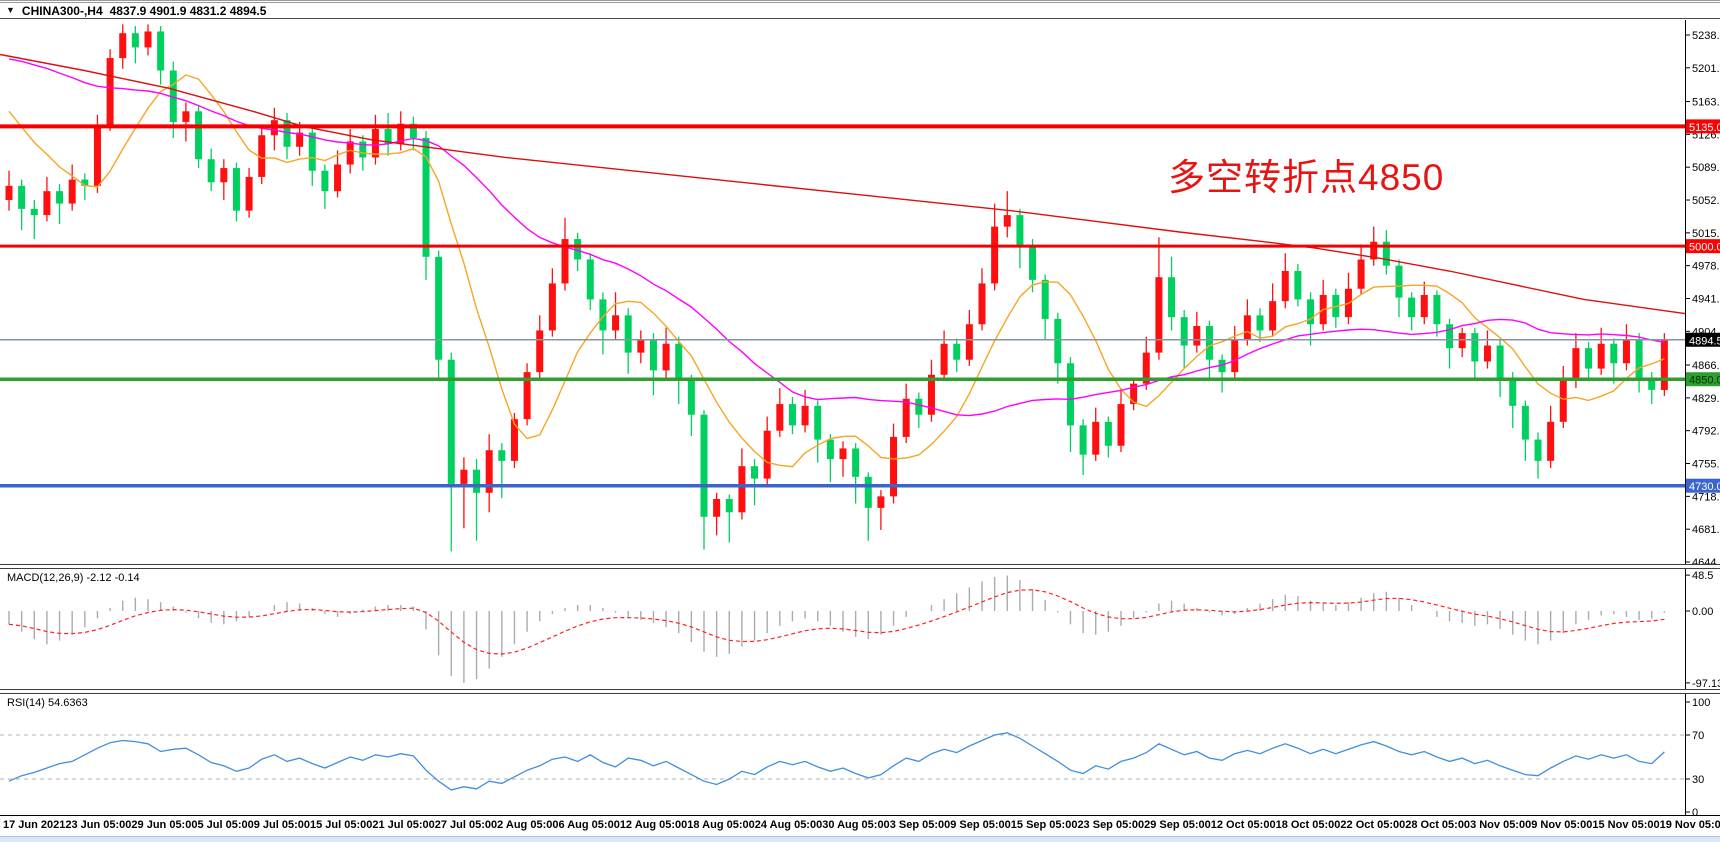 The image size is (1720, 842). Describe the element at coordinates (788, 825) in the screenshot. I see `time-axis-label: 24 Aug 05:00` at that location.